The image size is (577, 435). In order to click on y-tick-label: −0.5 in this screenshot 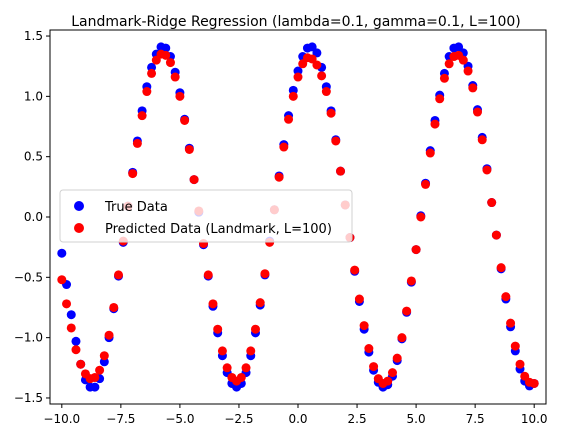, I will do `click(28, 277)`.